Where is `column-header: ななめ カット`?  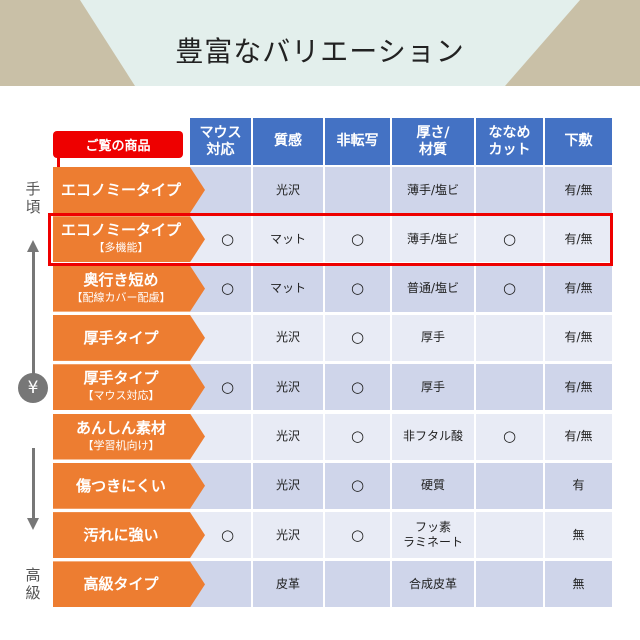
column-header: ななめ カット is located at coordinates (509, 141).